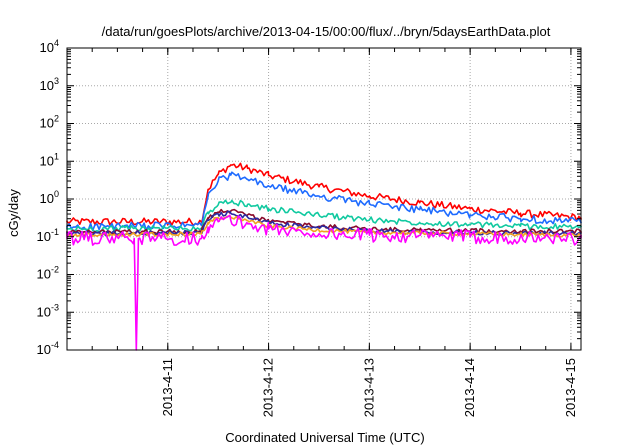 Image resolution: width=640 pixels, height=448 pixels. Describe the element at coordinates (48, 235) in the screenshot. I see `y-tick-label: 10⁻¹` at that location.